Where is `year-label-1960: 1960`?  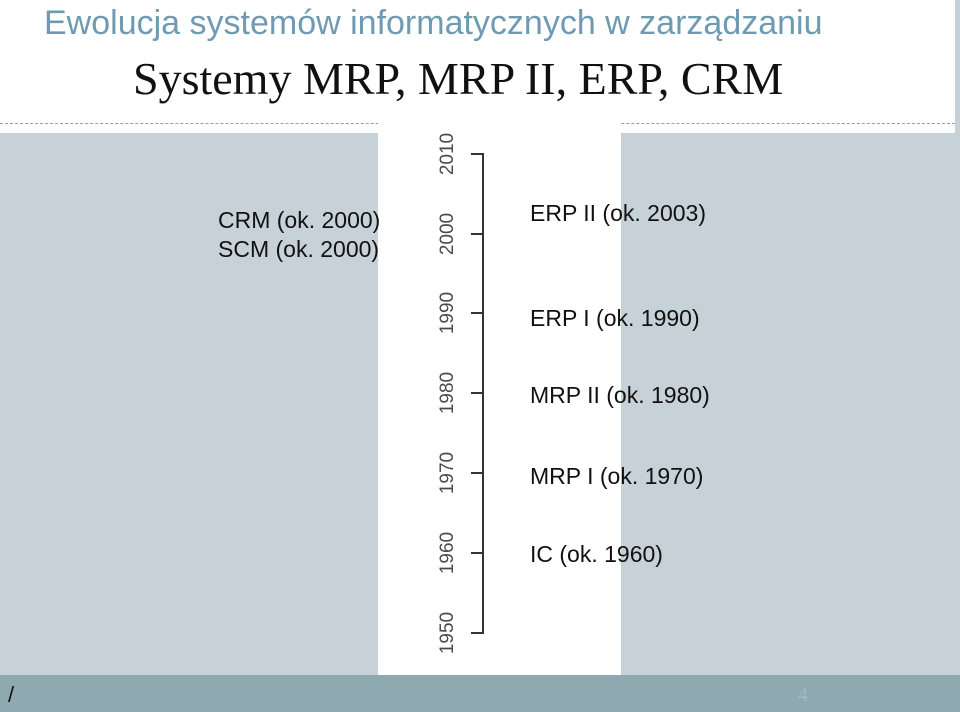
year-label-1960: 1960 is located at coordinates (447, 553).